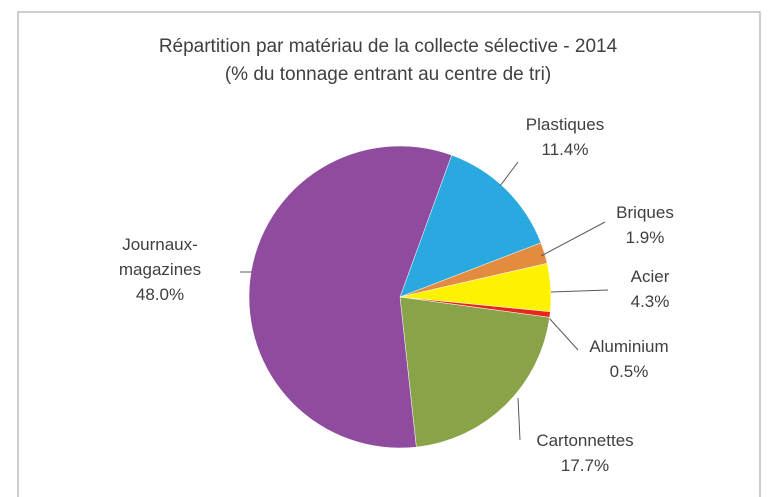  I want to click on data-label: Briques 1.9%, so click(645, 225).